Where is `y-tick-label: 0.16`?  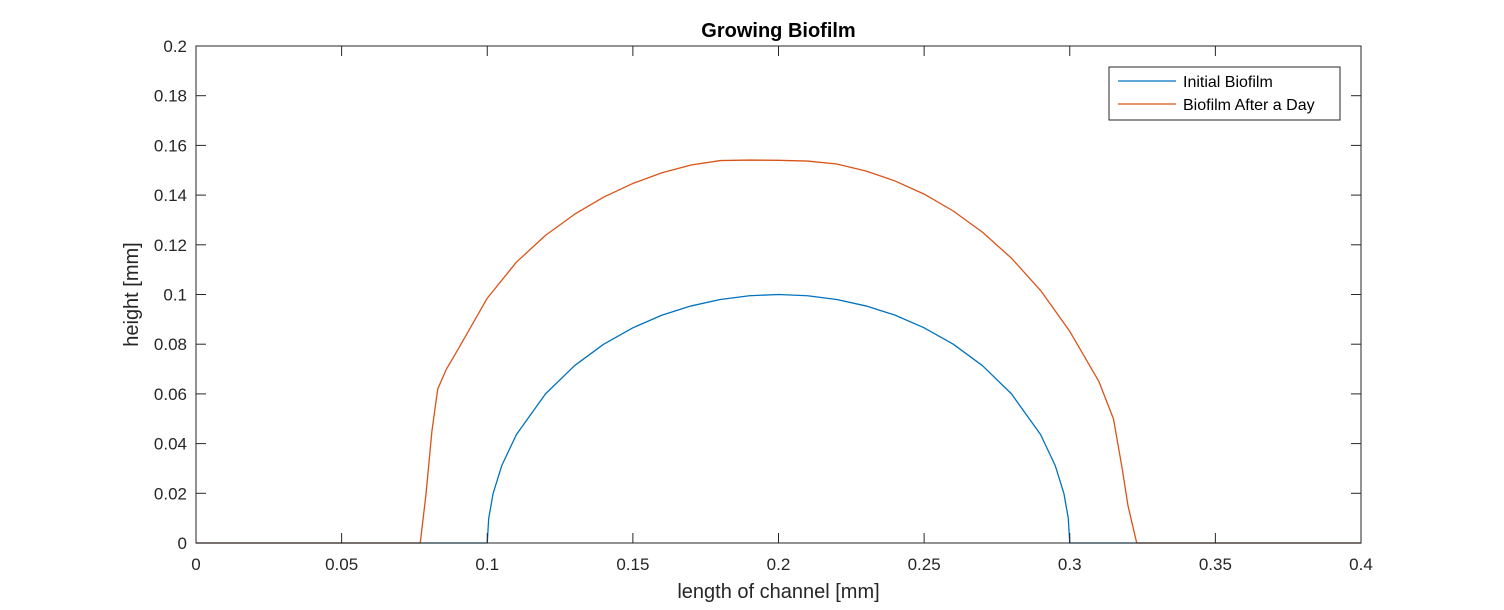 y-tick-label: 0.16 is located at coordinates (170, 145).